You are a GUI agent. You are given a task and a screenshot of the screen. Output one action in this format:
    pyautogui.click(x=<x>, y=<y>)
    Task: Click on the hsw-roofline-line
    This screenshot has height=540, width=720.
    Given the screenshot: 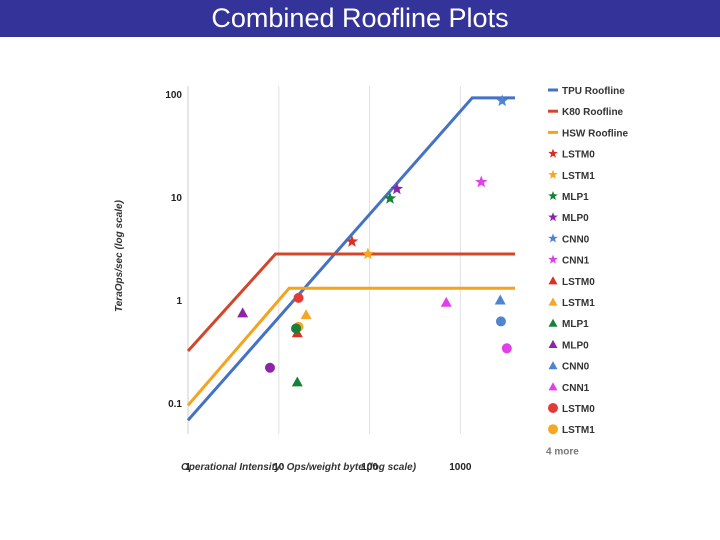 What is the action you would take?
    pyautogui.click(x=350, y=346)
    